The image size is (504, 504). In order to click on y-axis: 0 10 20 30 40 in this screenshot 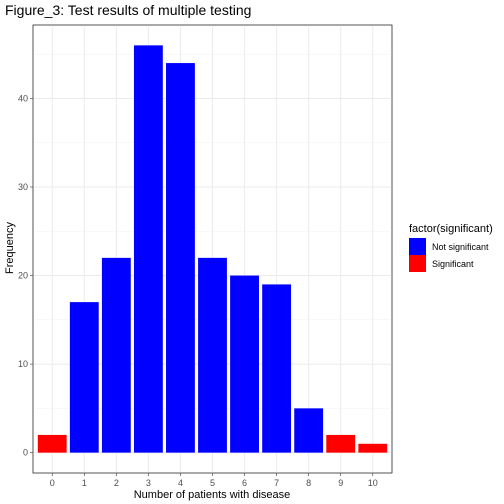, I will do `click(25, 275)`.